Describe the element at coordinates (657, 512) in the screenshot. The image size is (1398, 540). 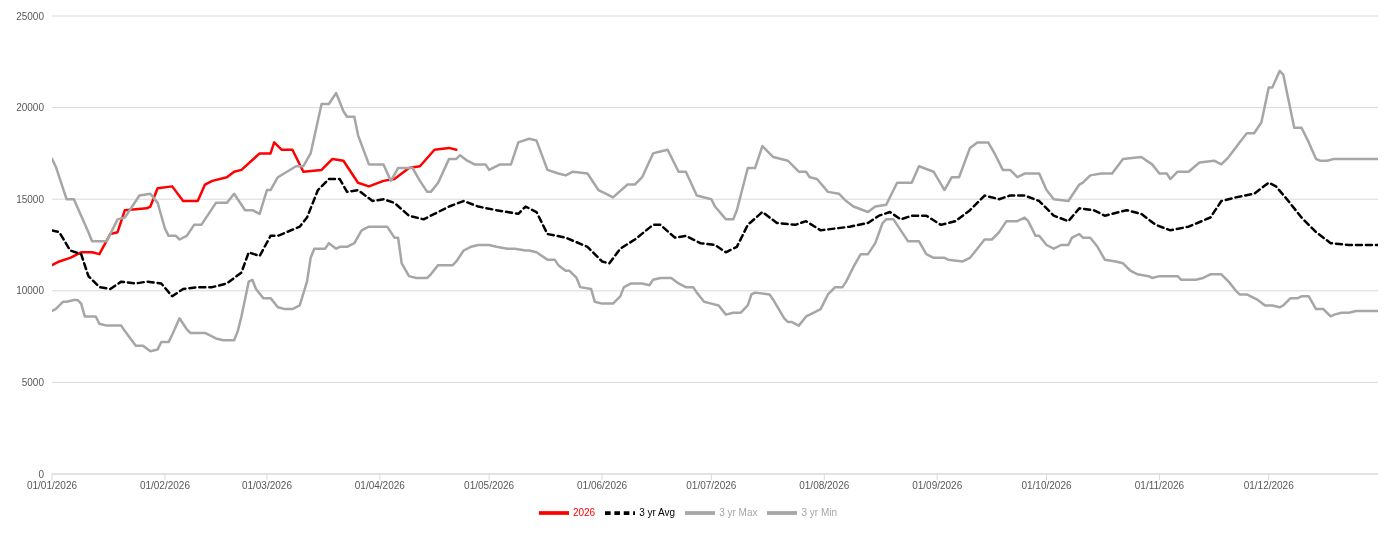
I see `legend-label: 3 yr Avg` at that location.